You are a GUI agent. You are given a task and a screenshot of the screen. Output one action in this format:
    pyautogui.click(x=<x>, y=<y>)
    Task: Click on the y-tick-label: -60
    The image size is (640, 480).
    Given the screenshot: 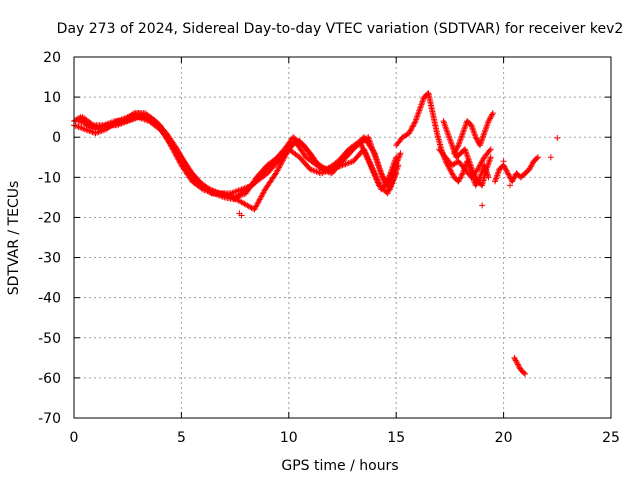 What is the action you would take?
    pyautogui.click(x=49, y=379)
    